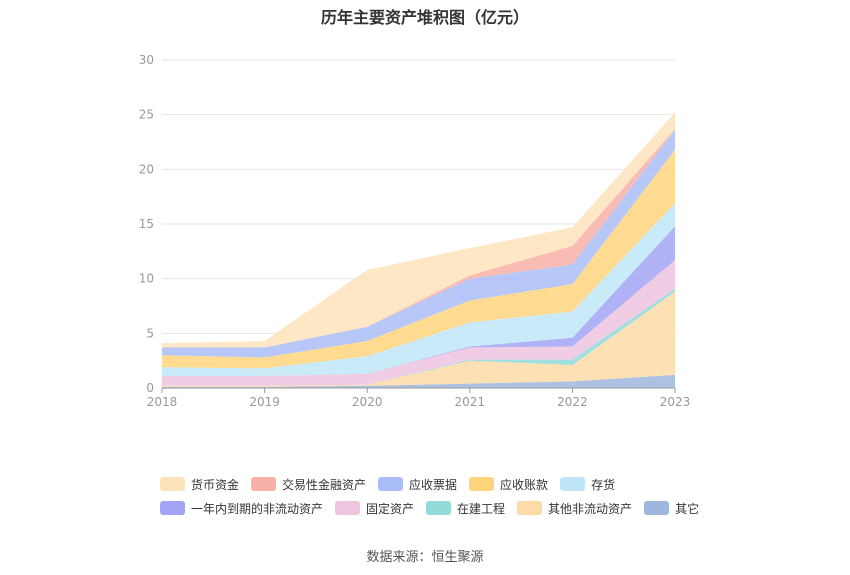  I want to click on x-tick-label: 2022, so click(572, 402).